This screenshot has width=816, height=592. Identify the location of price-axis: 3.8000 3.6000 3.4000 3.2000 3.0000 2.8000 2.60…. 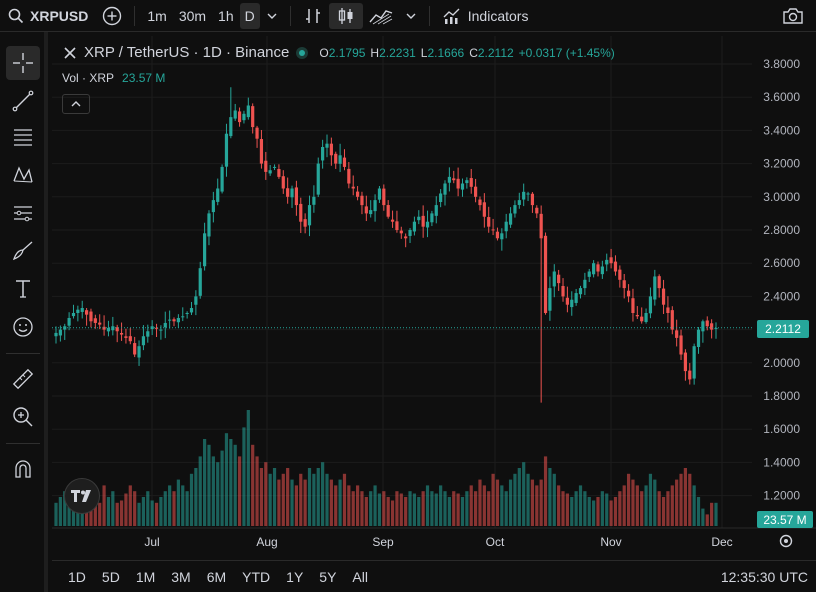
(781, 280).